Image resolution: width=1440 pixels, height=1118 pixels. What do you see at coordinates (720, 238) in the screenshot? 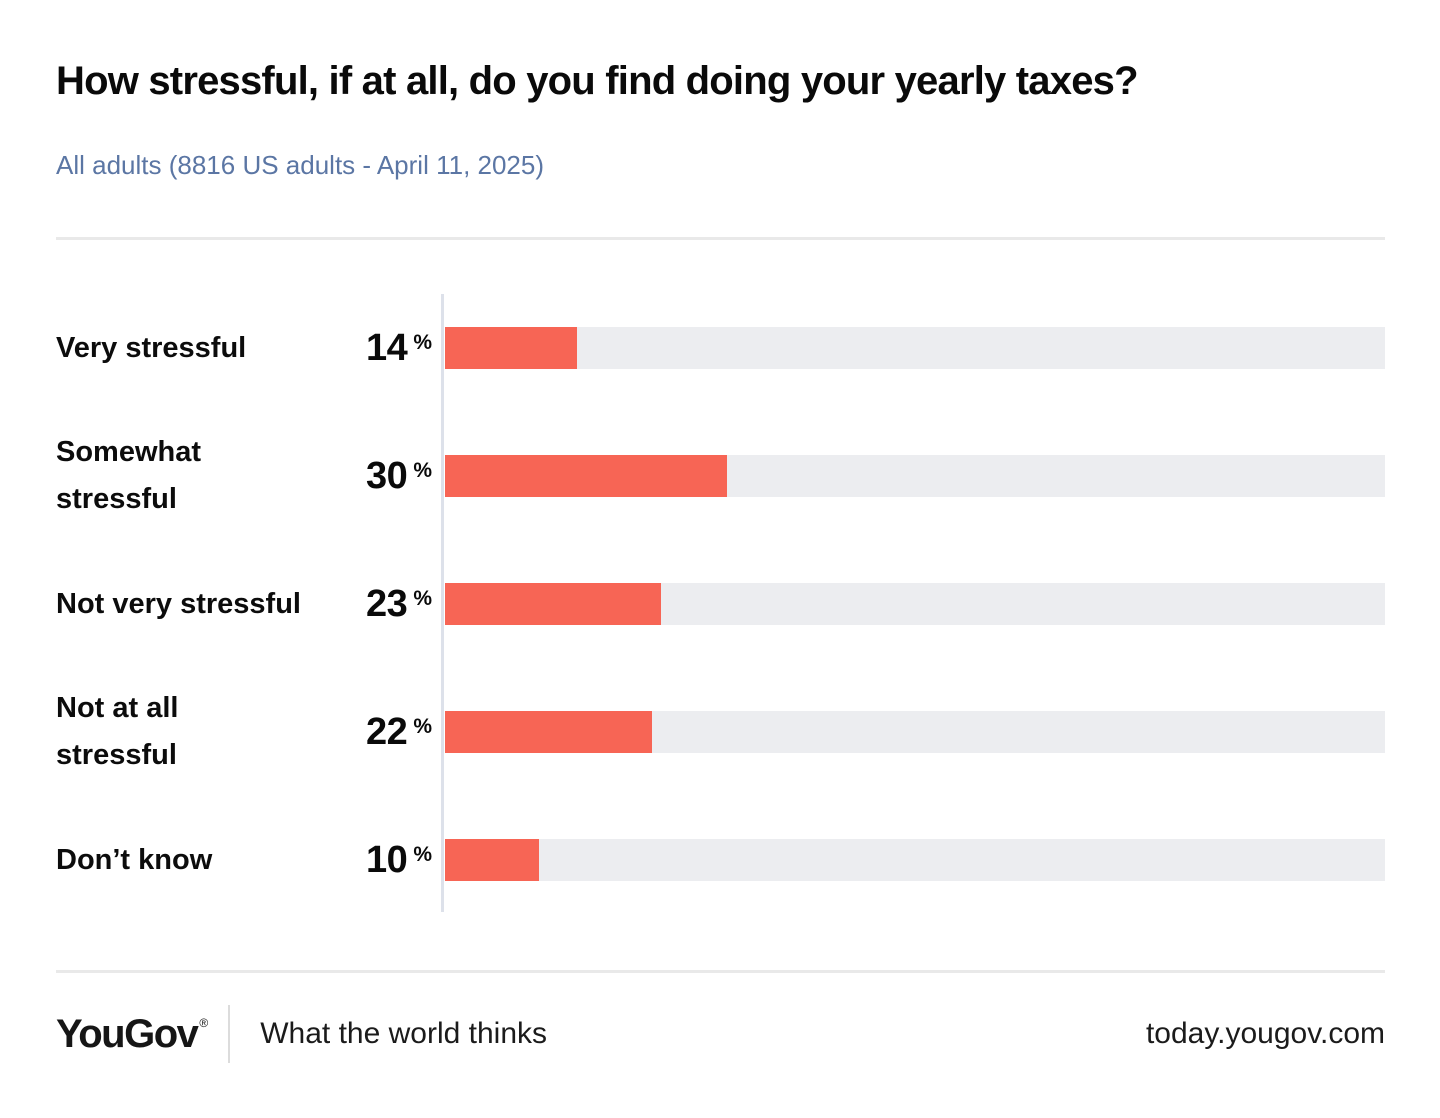
I see `top-divider` at bounding box center [720, 238].